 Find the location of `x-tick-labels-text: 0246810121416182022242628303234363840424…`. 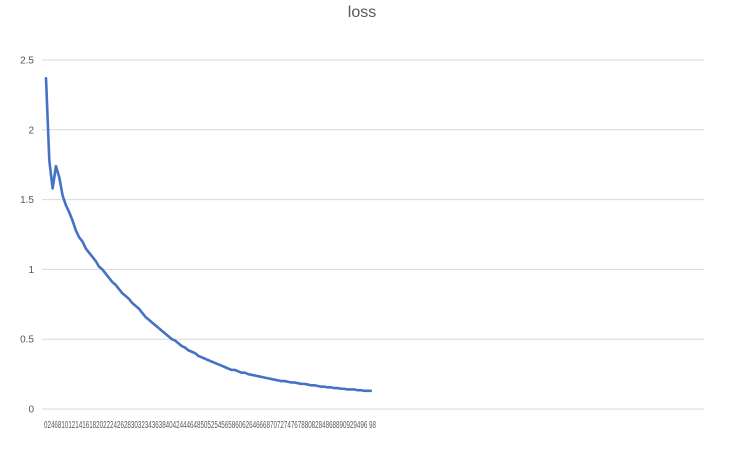

x-tick-labels-text: 0246810121416182022242628303234363840424… is located at coordinates (210, 425).